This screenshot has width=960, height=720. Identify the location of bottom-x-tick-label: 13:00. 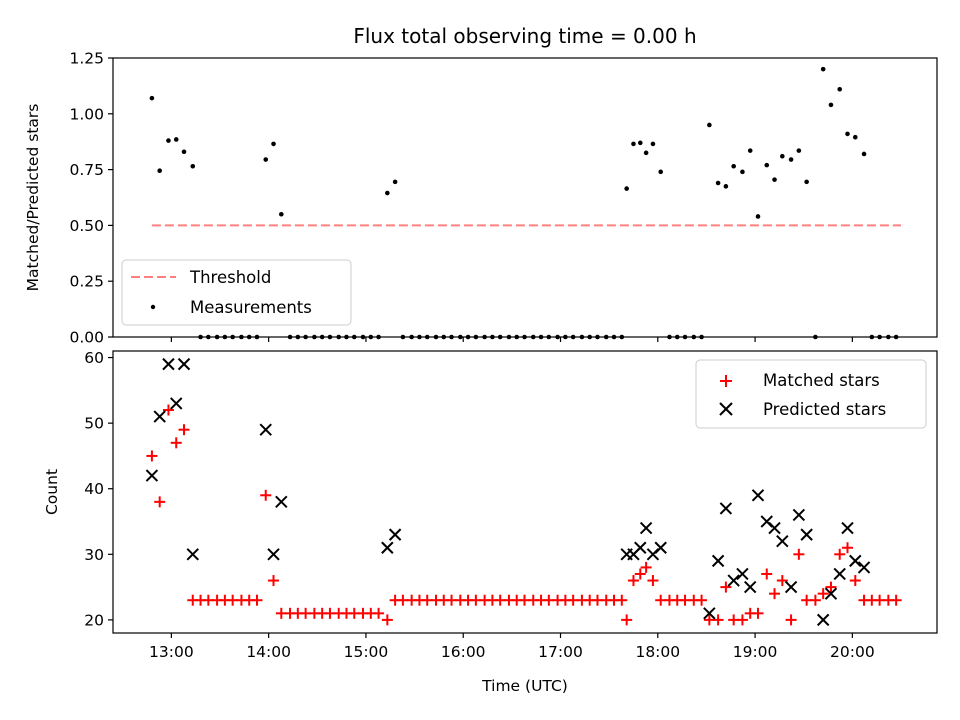
(171, 652).